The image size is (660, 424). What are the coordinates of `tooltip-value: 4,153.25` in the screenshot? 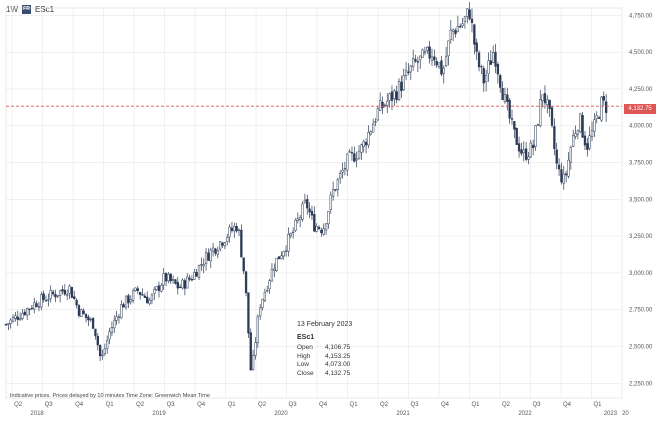 It's located at (338, 356).